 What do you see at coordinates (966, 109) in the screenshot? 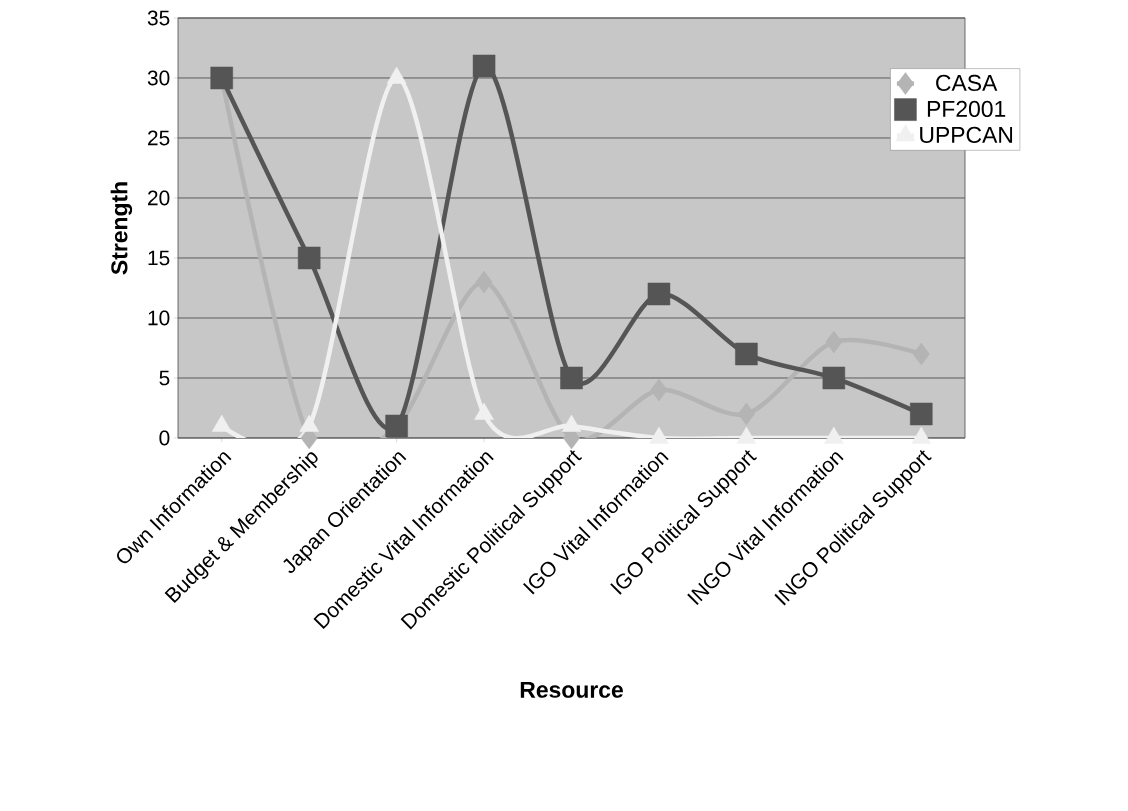
I see `legend-label: PF2001` at bounding box center [966, 109].